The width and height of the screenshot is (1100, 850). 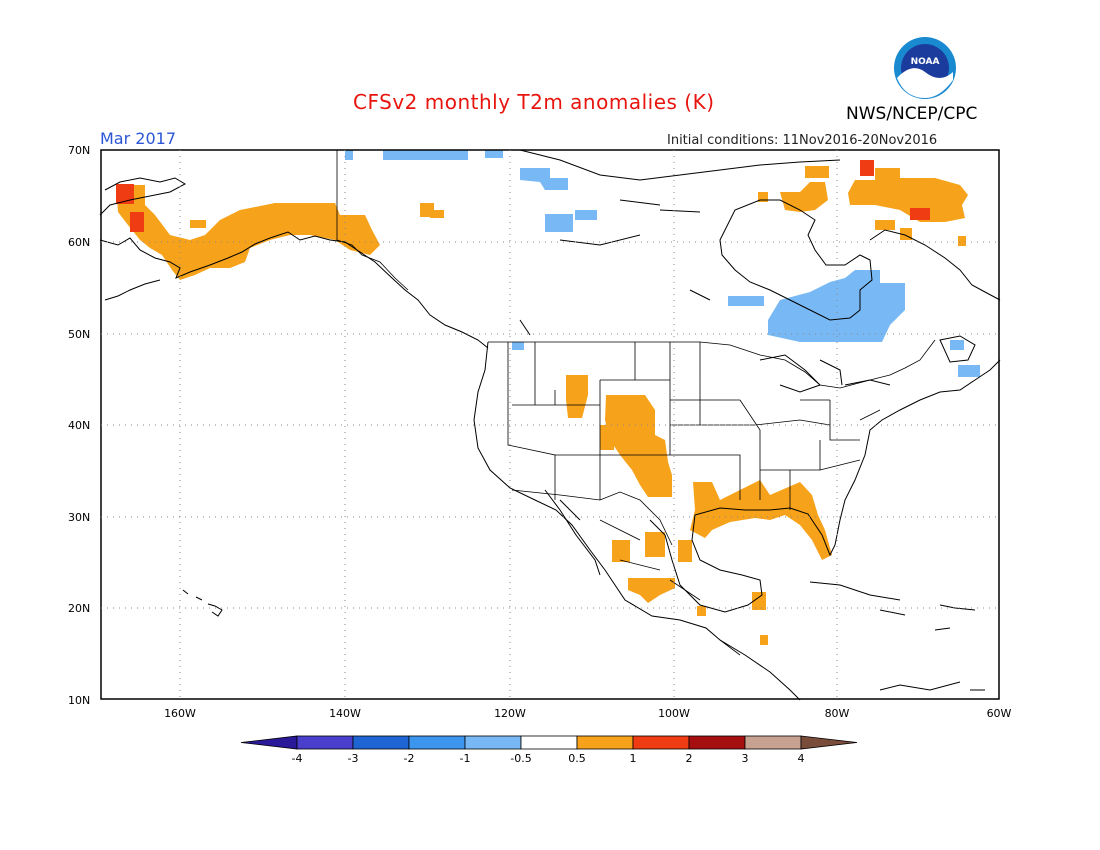 I want to click on colorbar-max-arrow, so click(x=829, y=742).